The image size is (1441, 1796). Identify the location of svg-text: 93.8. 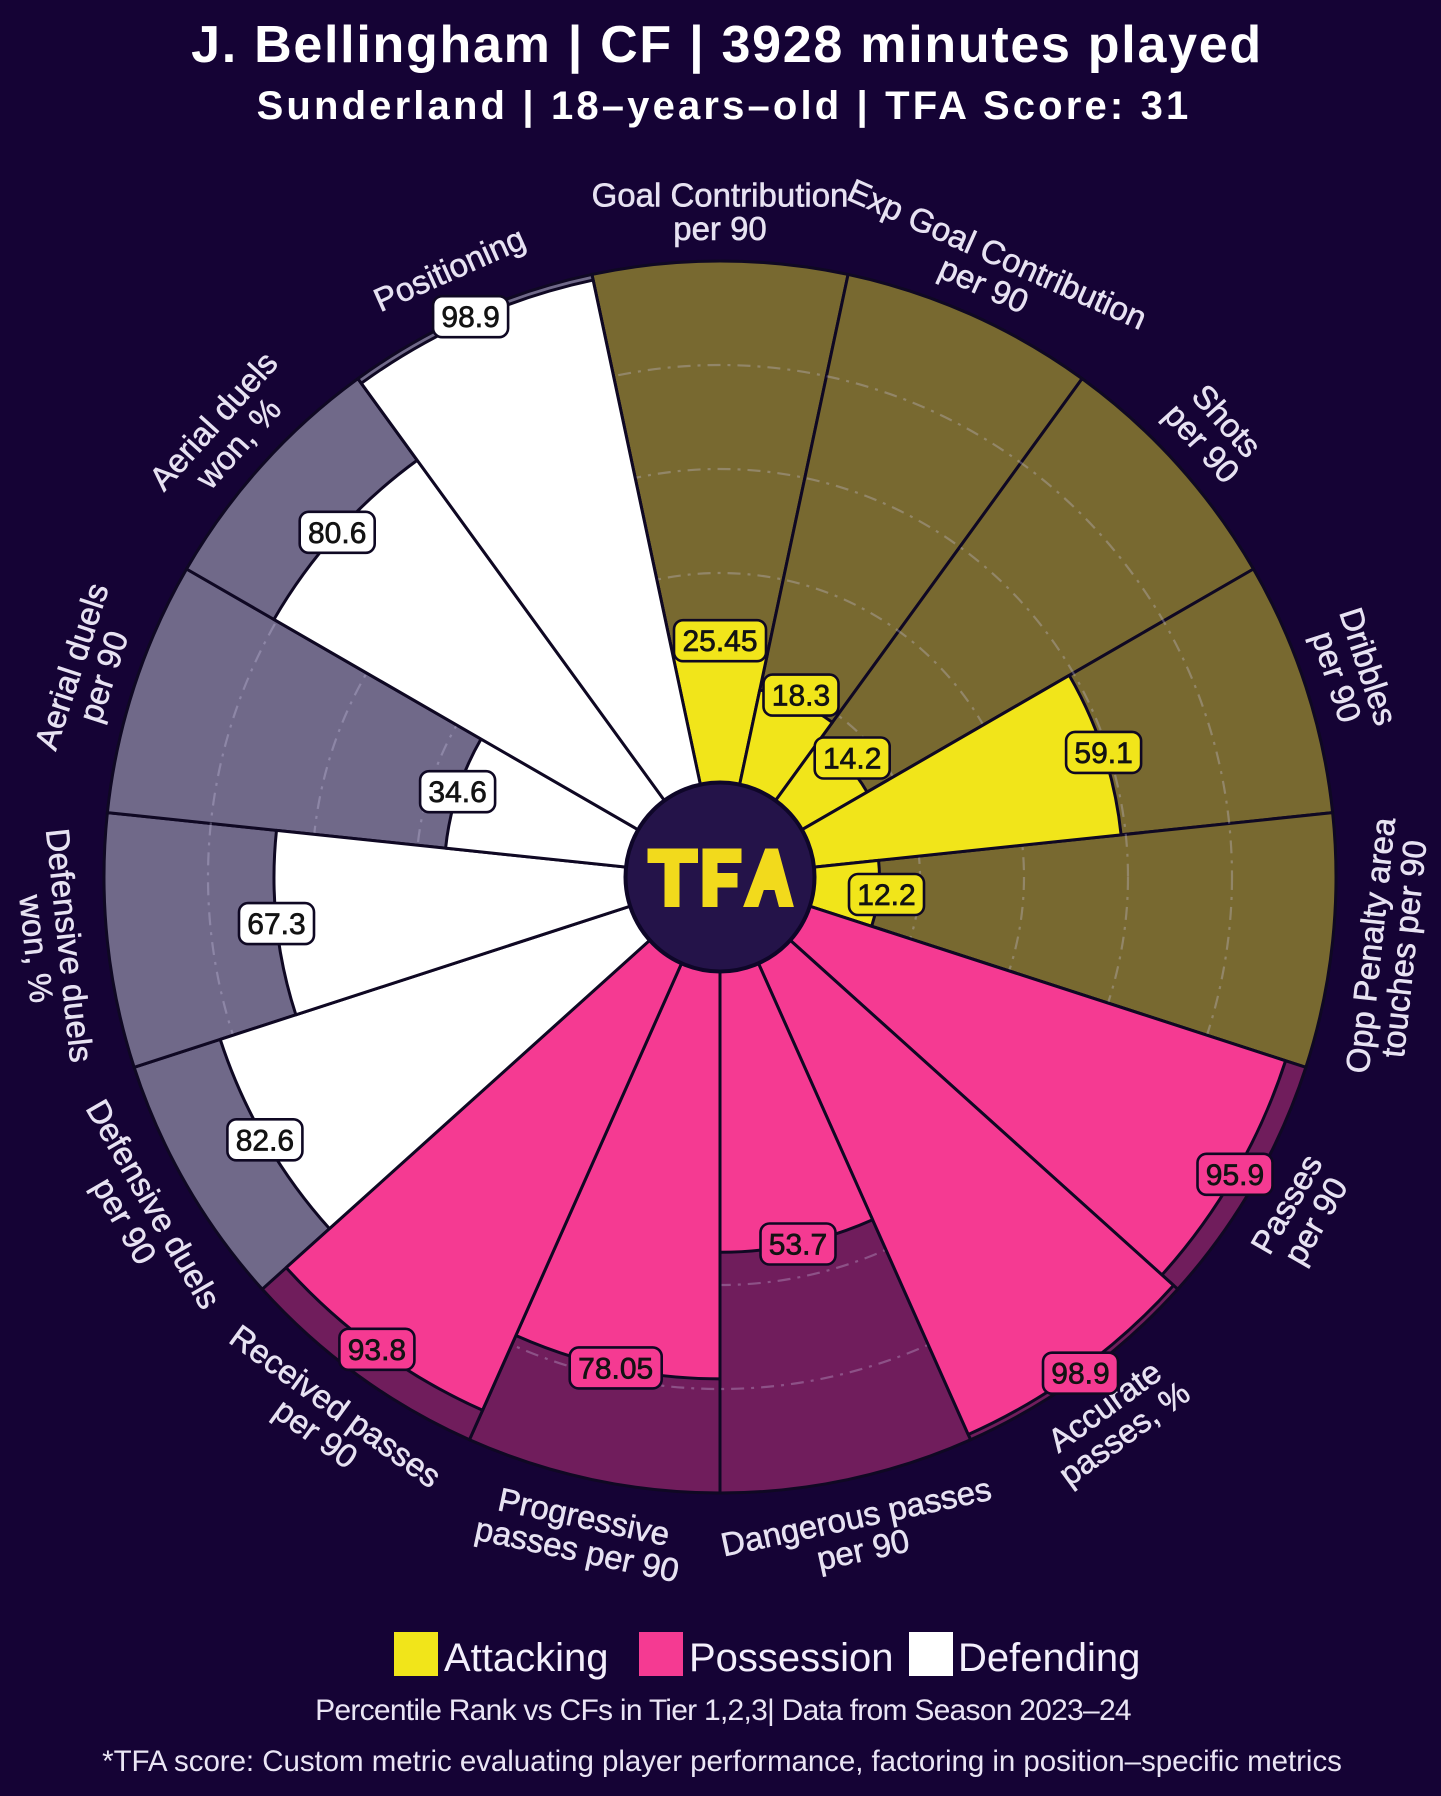
(377, 1350).